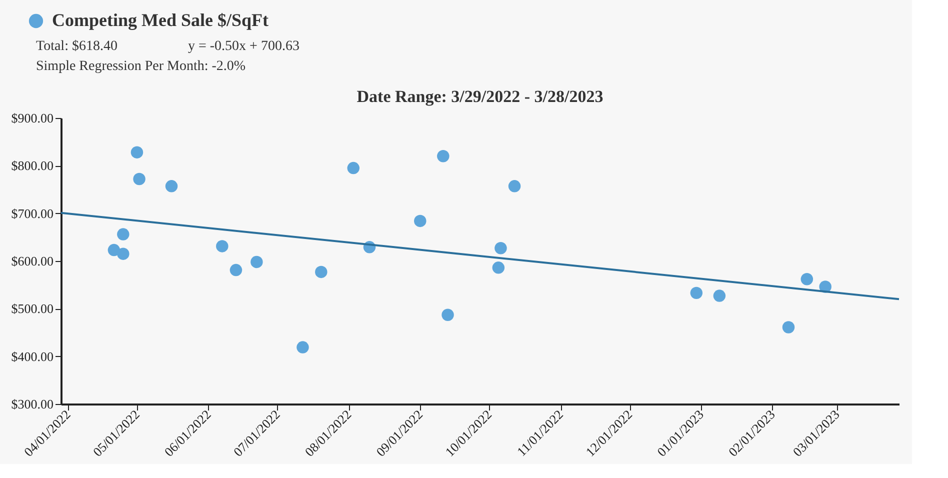  Describe the element at coordinates (32, 308) in the screenshot. I see `y-tick-label: $500.00` at that location.